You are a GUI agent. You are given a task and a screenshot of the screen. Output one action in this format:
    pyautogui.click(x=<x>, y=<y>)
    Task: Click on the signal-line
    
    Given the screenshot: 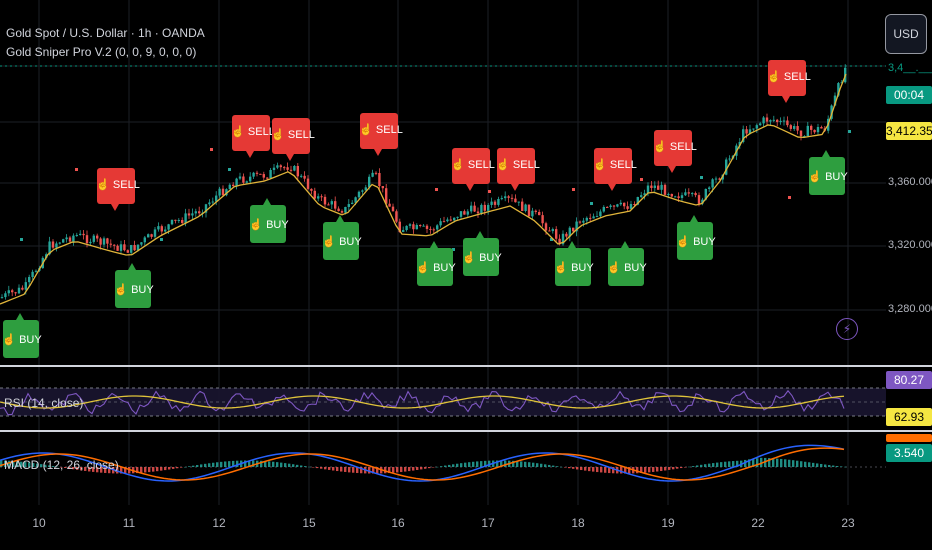 What is the action you would take?
    pyautogui.click(x=422, y=464)
    